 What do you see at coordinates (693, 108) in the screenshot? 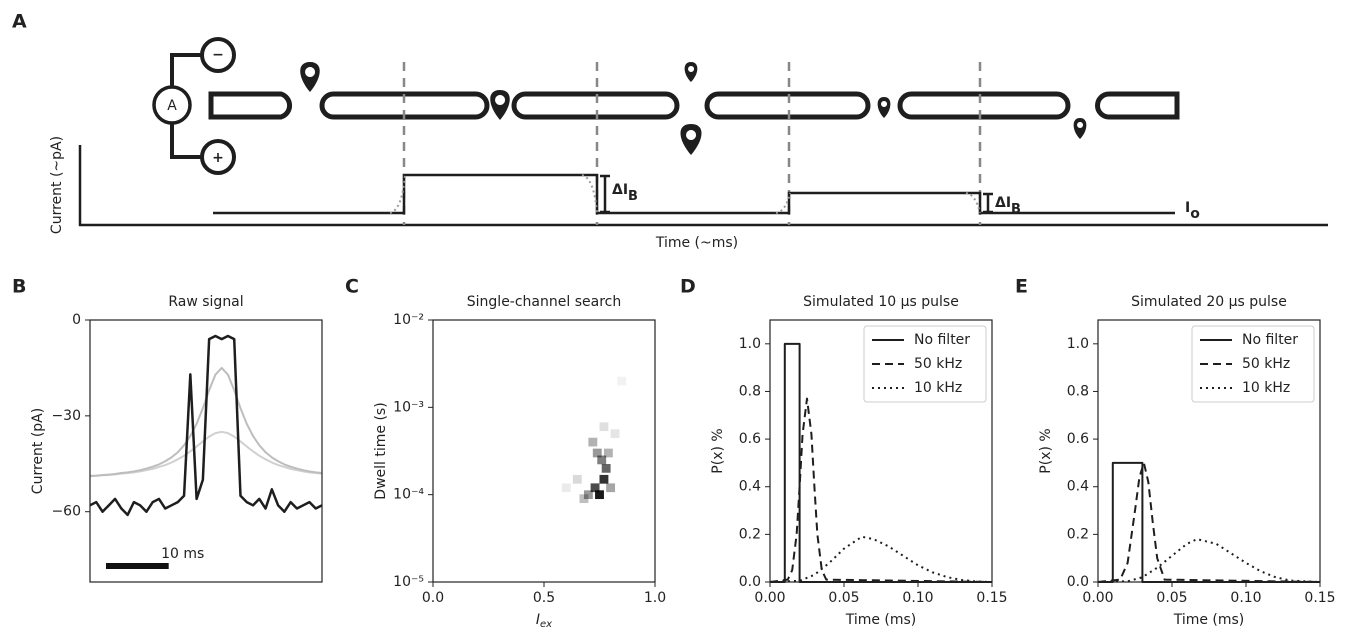
I see `pins` at bounding box center [693, 108].